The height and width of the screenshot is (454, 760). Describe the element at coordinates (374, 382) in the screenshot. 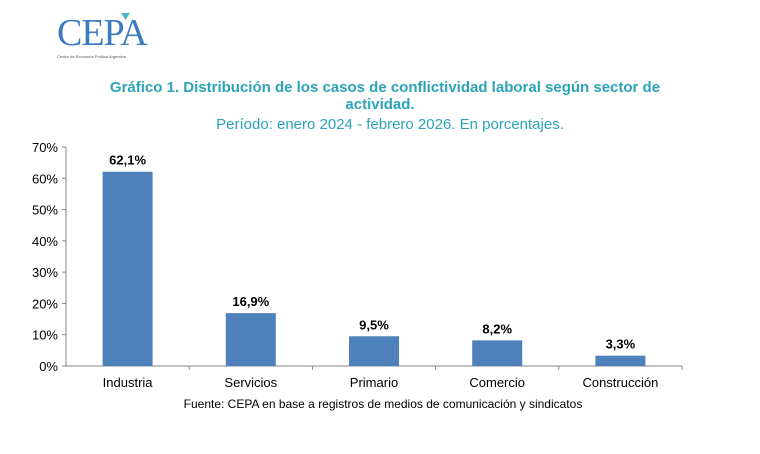

I see `x-tick-label: Primario` at that location.